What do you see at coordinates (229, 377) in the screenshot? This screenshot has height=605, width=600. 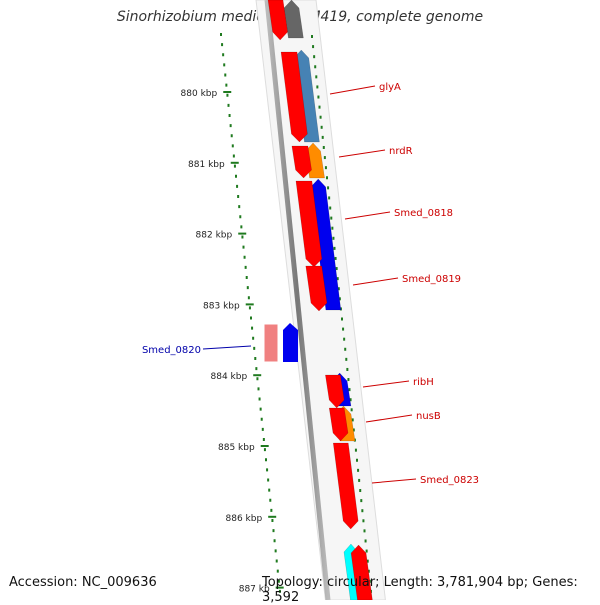 I see `ruler-label: 884 kbp` at bounding box center [229, 377].